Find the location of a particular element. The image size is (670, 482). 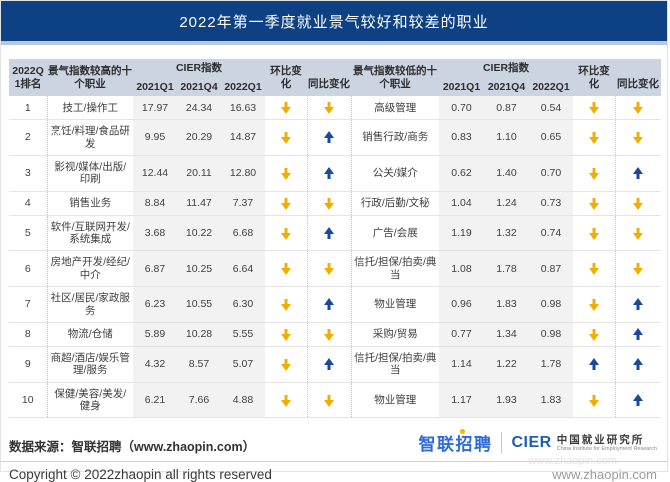

zhaopin-logo-dot-icon is located at coordinates (462, 432).